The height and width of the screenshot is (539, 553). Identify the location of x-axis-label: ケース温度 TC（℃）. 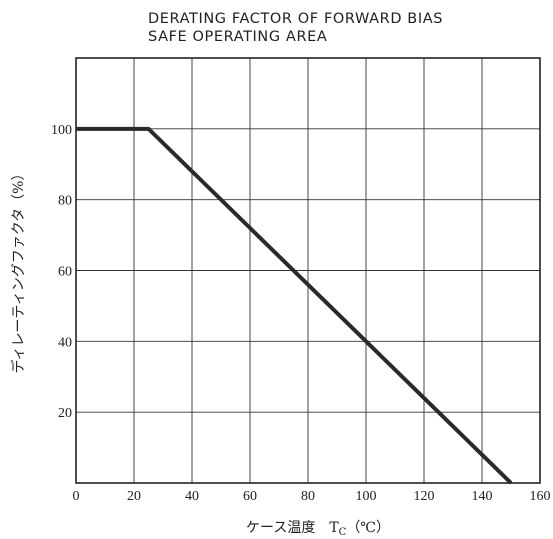
(318, 529).